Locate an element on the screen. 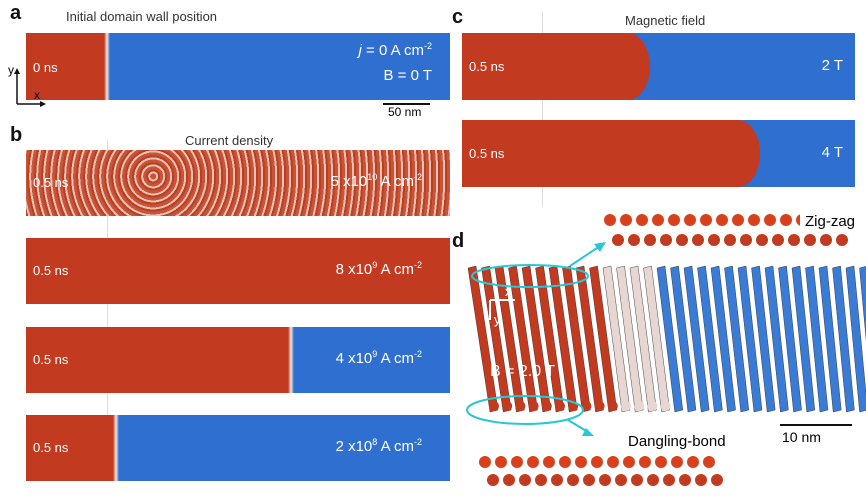 The width and height of the screenshot is (866, 496). current-label: 5 x1010 A cm-2 is located at coordinates (376, 181).